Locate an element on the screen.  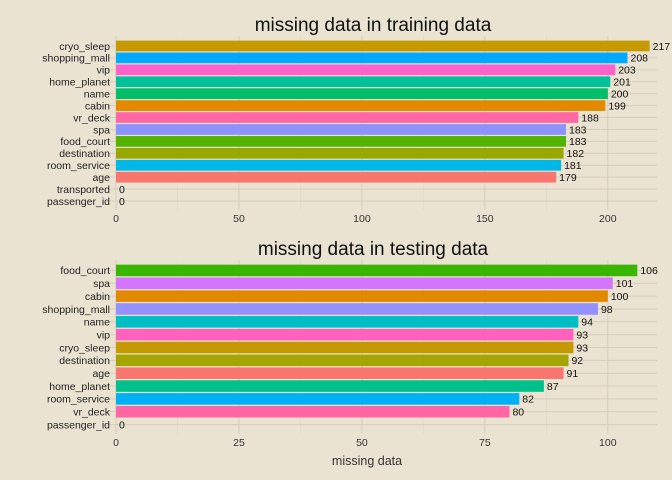
value-label: 208 is located at coordinates (639, 59).